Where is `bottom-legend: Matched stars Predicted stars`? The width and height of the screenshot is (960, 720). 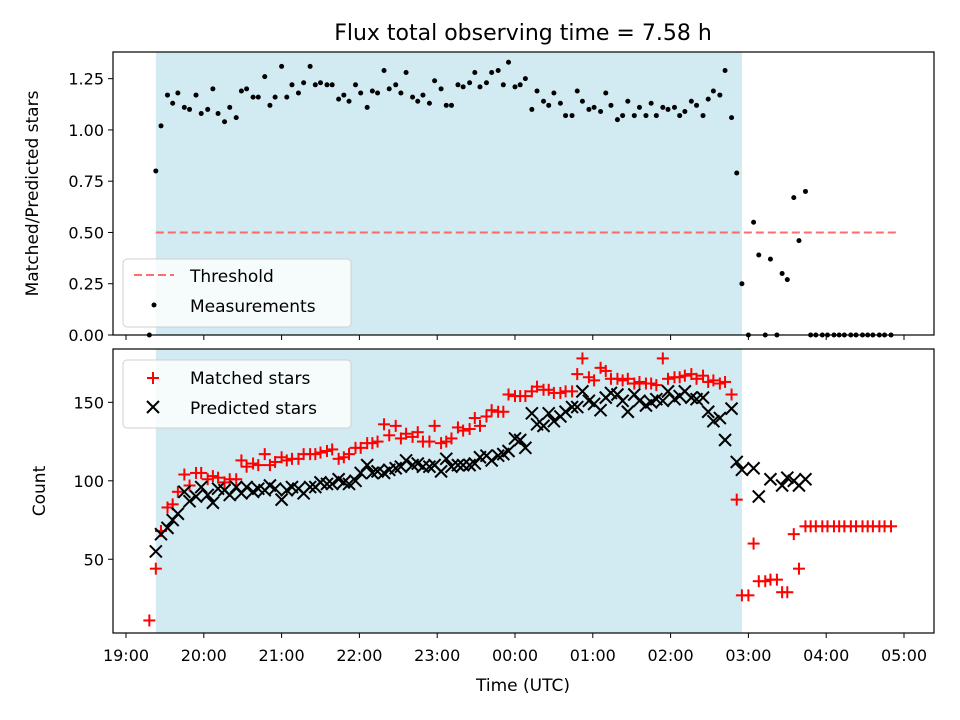 bottom-legend: Matched stars Predicted stars is located at coordinates (237, 394).